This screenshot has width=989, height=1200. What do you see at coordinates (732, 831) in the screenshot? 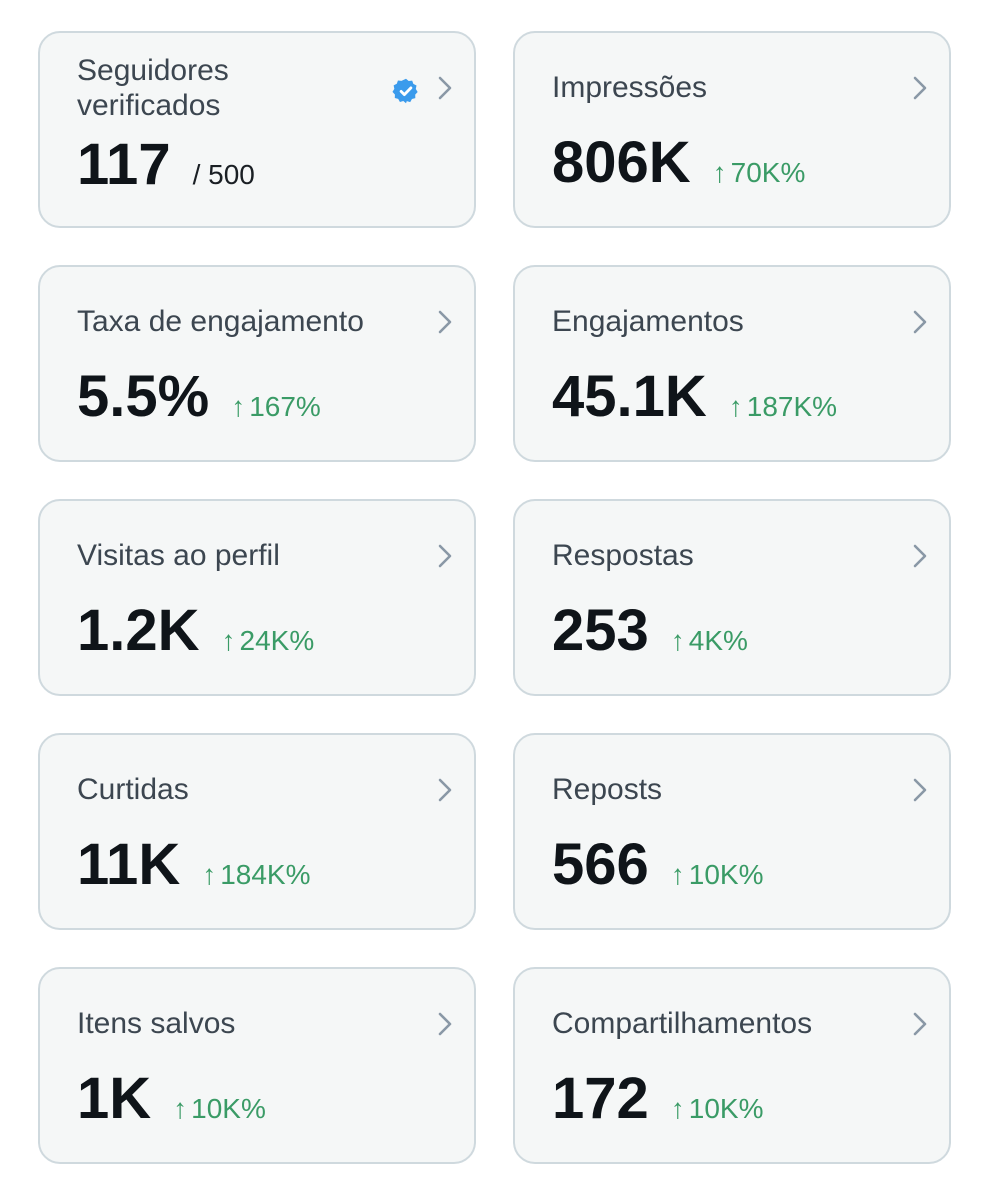
I see `card-reposts: Reposts 566 ↑ 10K%` at bounding box center [732, 831].